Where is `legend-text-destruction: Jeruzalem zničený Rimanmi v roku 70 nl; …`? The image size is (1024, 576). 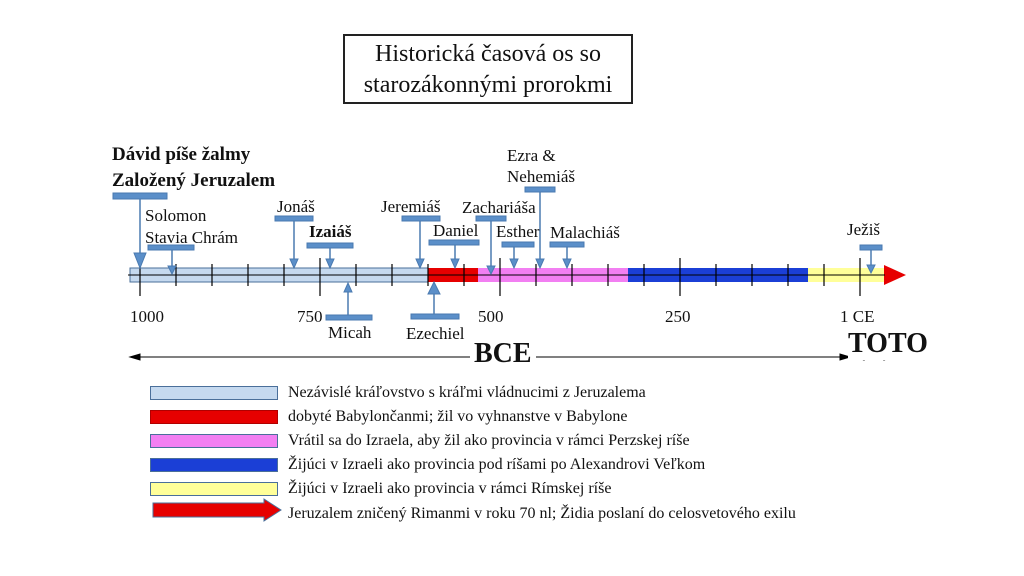
legend-text-destruction: Jeruzalem zničený Rimanmi v roku 70 nl; … is located at coordinates (542, 513).